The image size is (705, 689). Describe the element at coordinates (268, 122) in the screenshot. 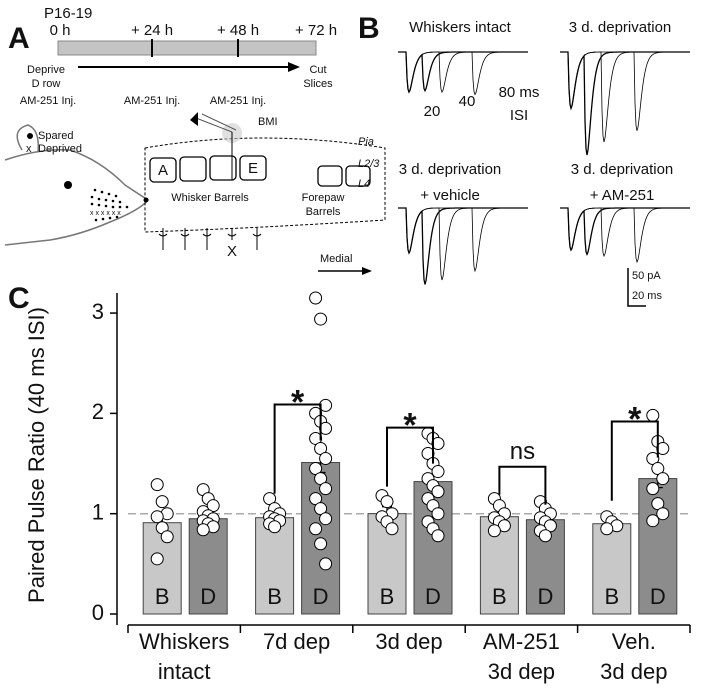

I see `drug-label: BMI` at that location.